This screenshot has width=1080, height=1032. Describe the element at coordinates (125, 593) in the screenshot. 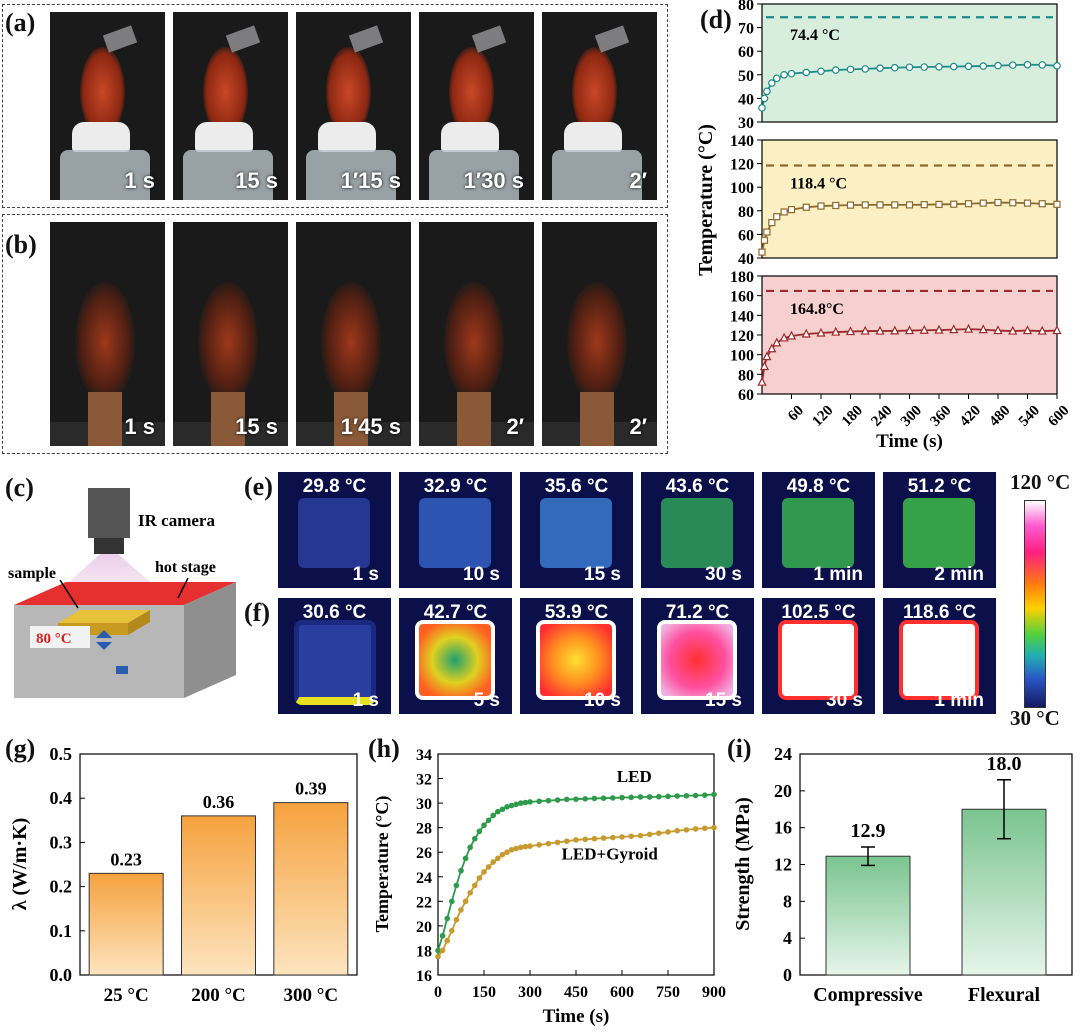

I see `stage-top` at that location.